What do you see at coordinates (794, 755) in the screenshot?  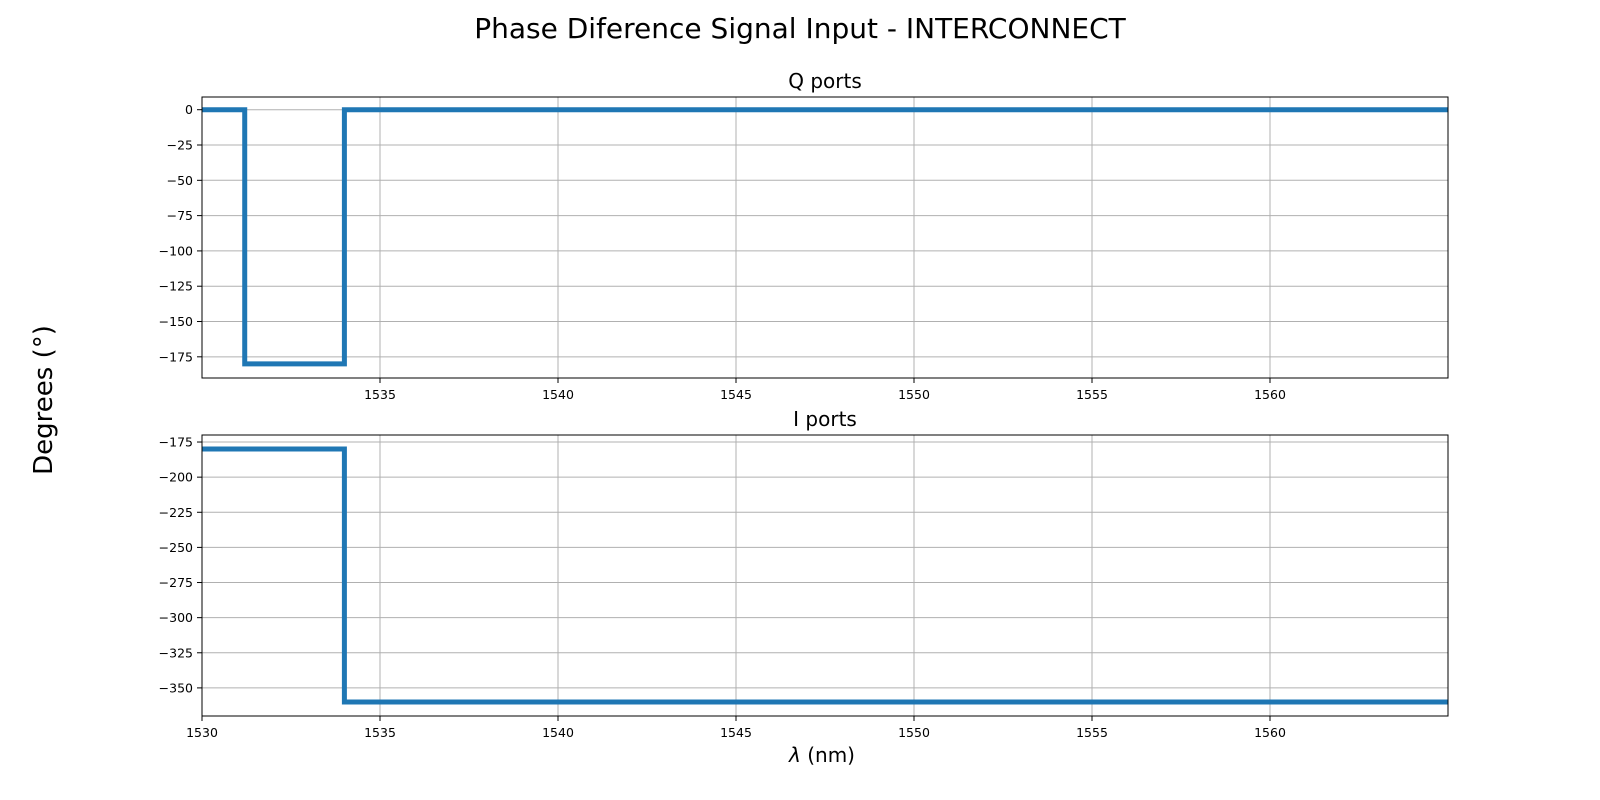 I see `x-axis-label-symbol: λ` at bounding box center [794, 755].